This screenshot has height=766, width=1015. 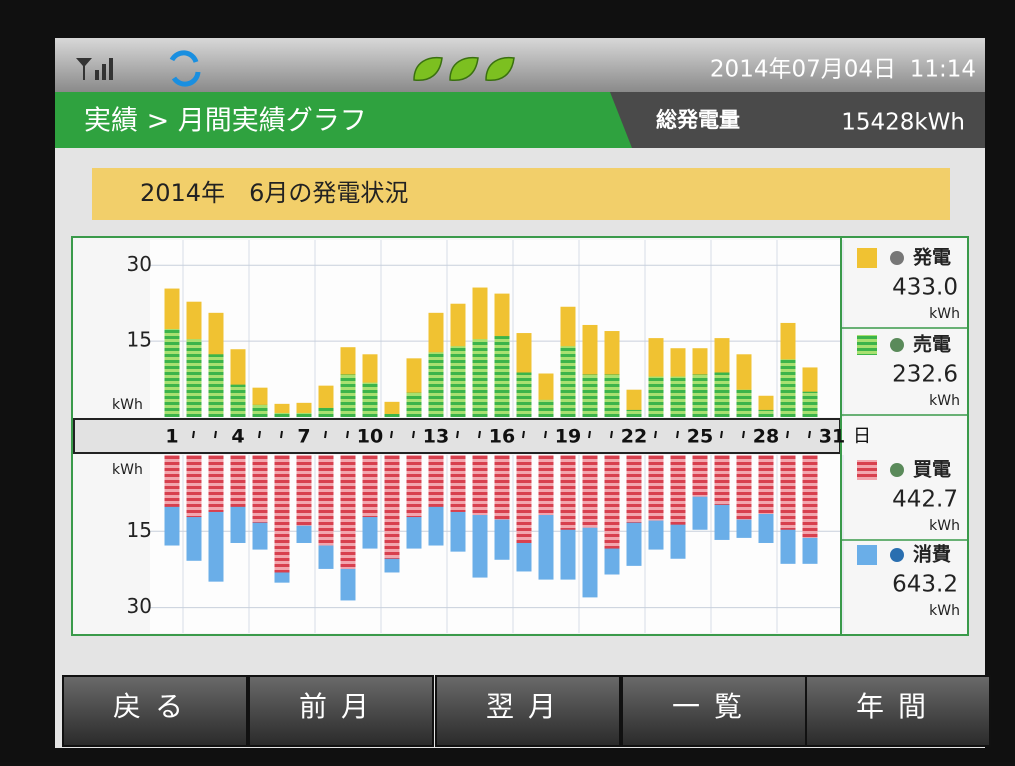 What do you see at coordinates (932, 554) in the screenshot?
I see `legend-name: 消費` at bounding box center [932, 554].